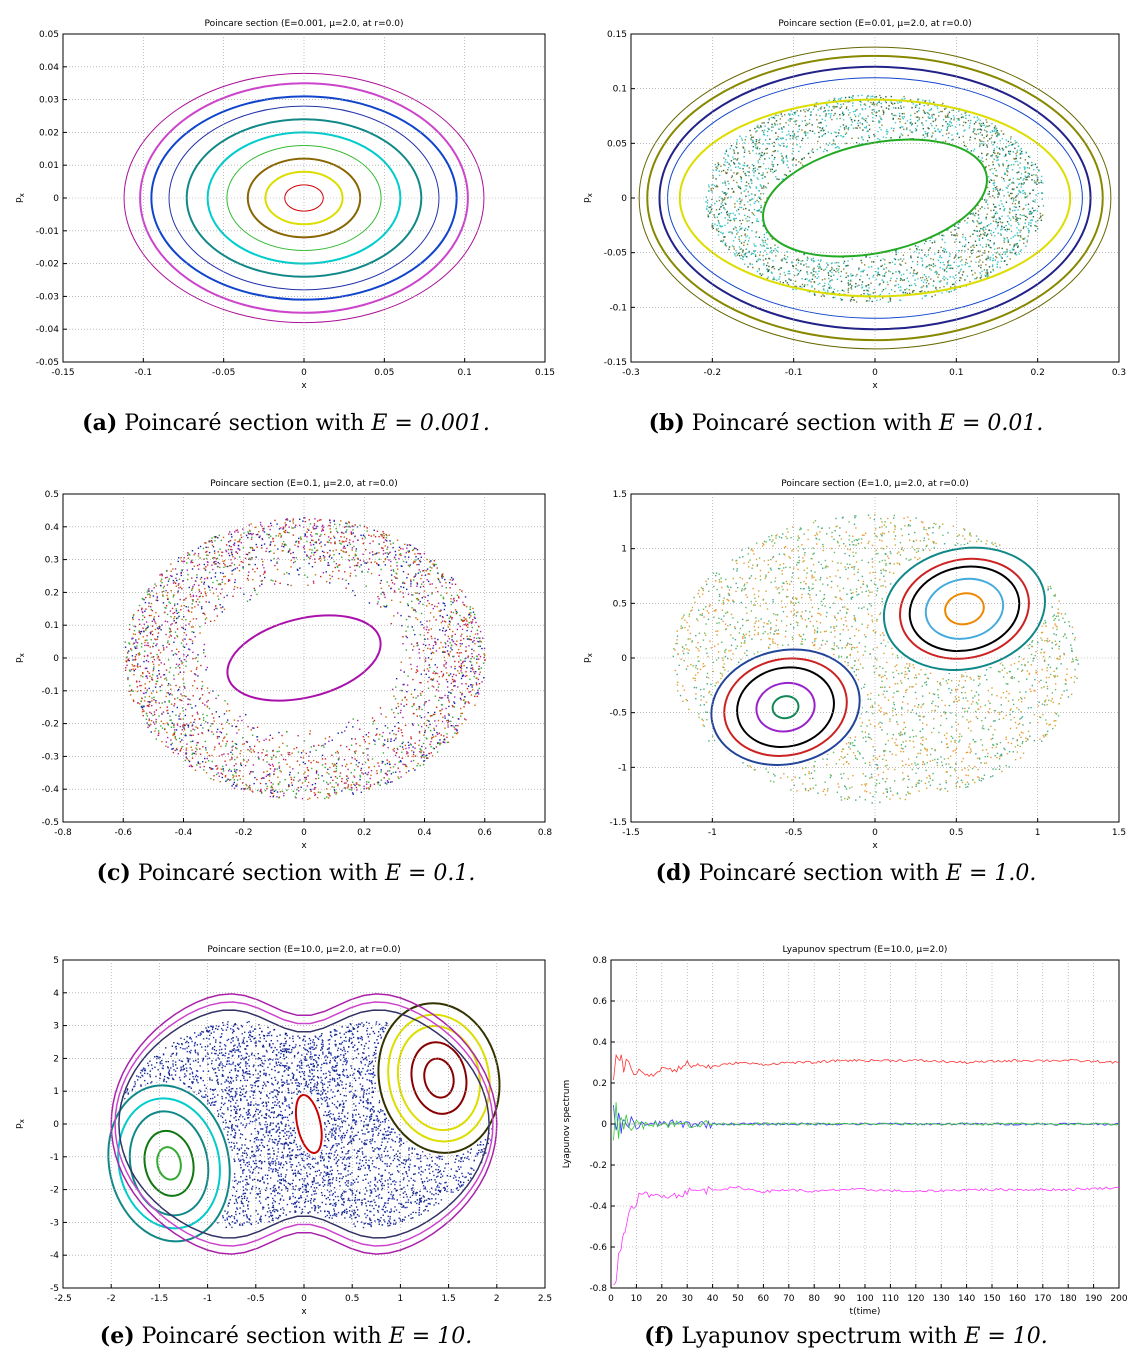  Describe the element at coordinates (56, 1027) in the screenshot. I see `y-tick-label: 3` at that location.